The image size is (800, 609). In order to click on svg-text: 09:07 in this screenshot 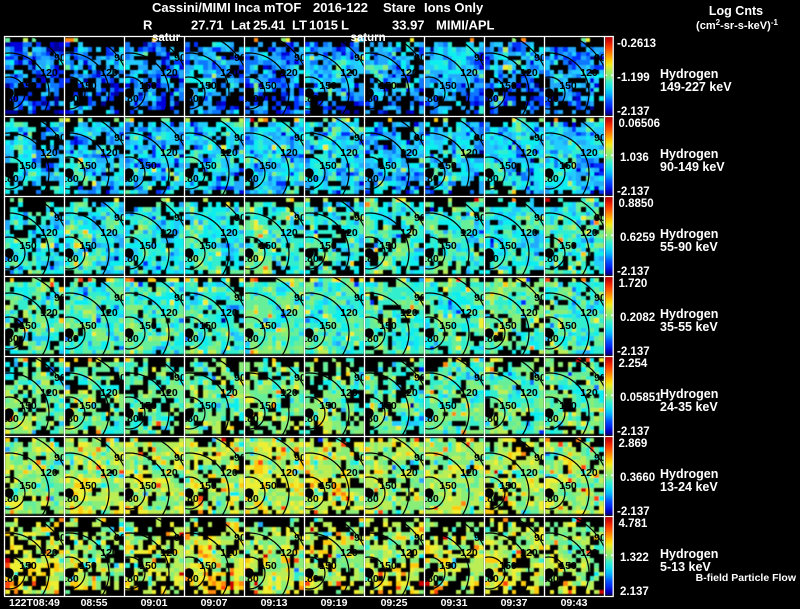, I will do `click(214, 603)`.